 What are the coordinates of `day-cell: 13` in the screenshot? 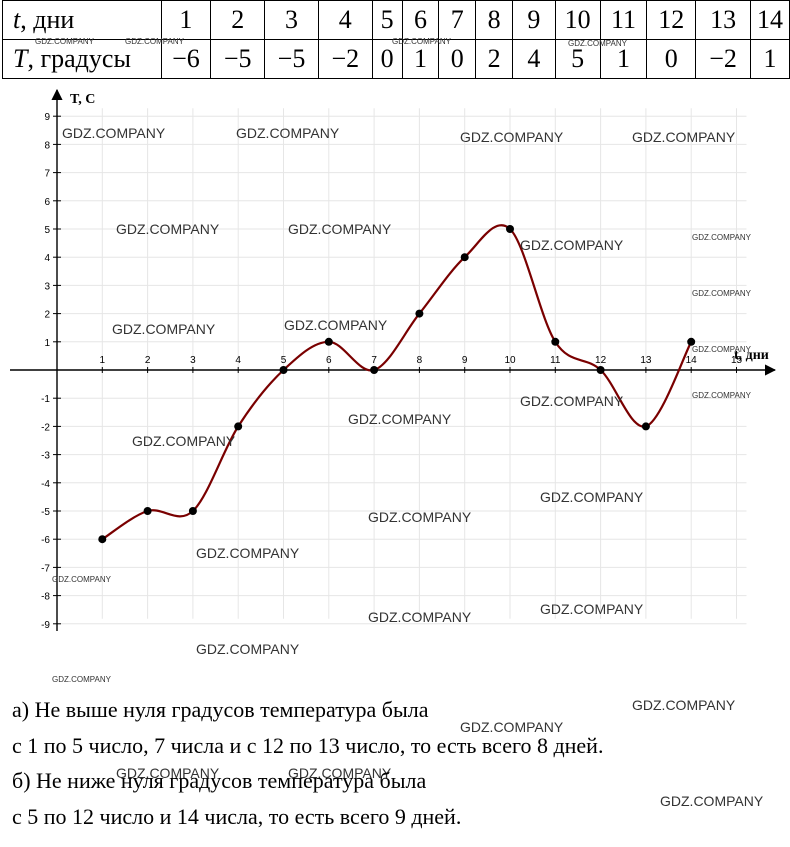 It's located at (723, 20).